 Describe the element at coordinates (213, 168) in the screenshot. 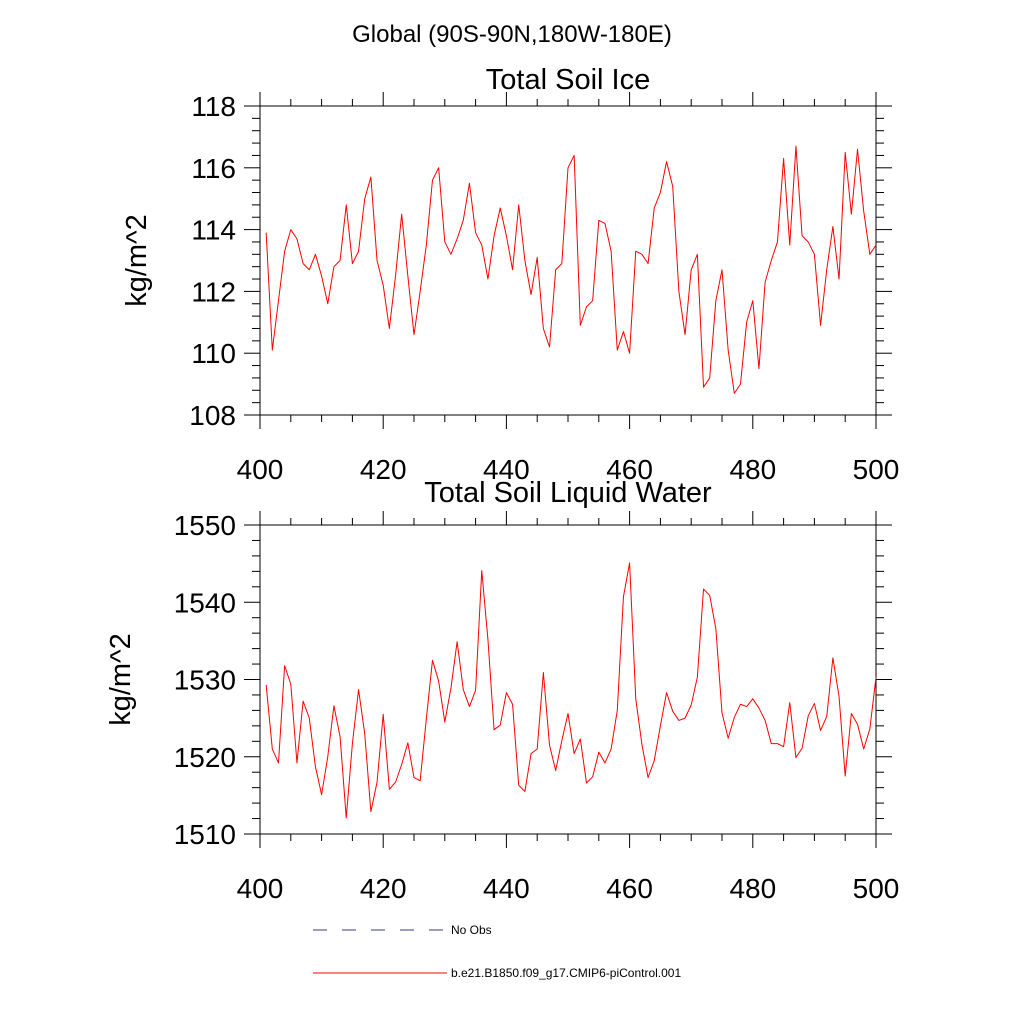

I see `y-tick-label: 116` at that location.